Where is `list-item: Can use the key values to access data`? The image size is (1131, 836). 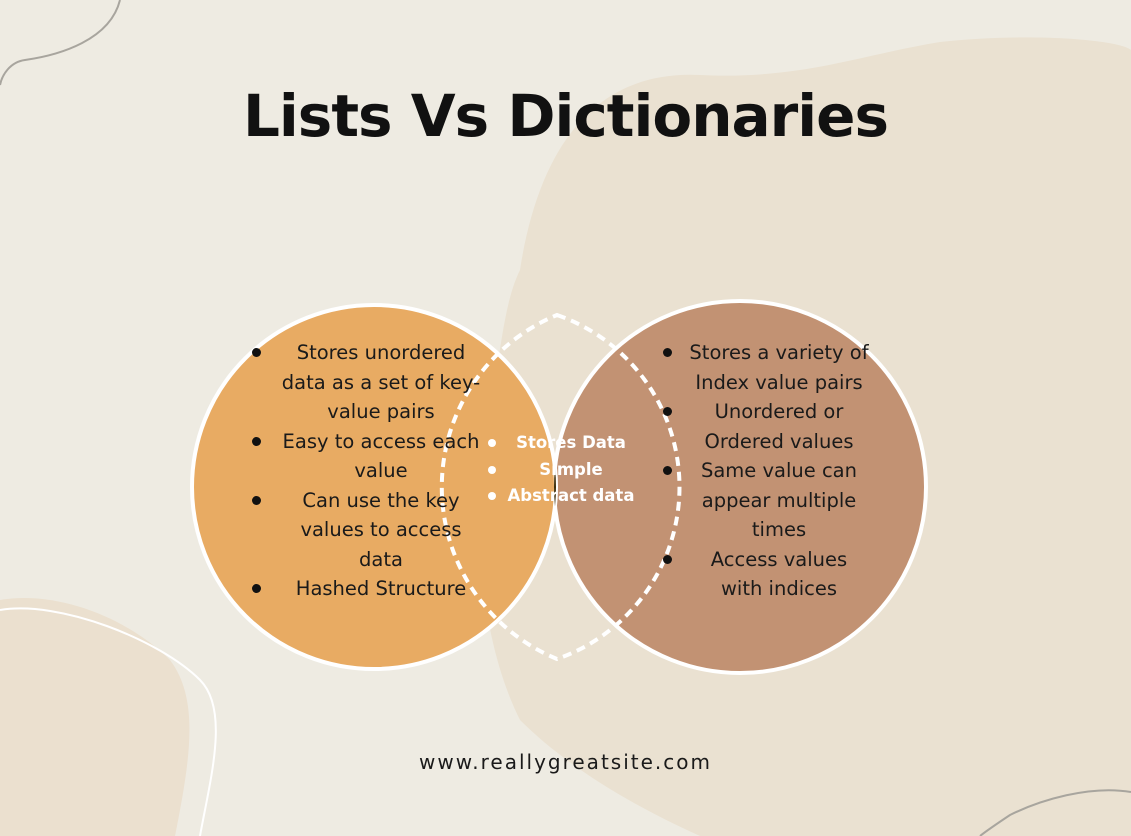
list-item: Can use the key values to access data is located at coordinates (366, 530).